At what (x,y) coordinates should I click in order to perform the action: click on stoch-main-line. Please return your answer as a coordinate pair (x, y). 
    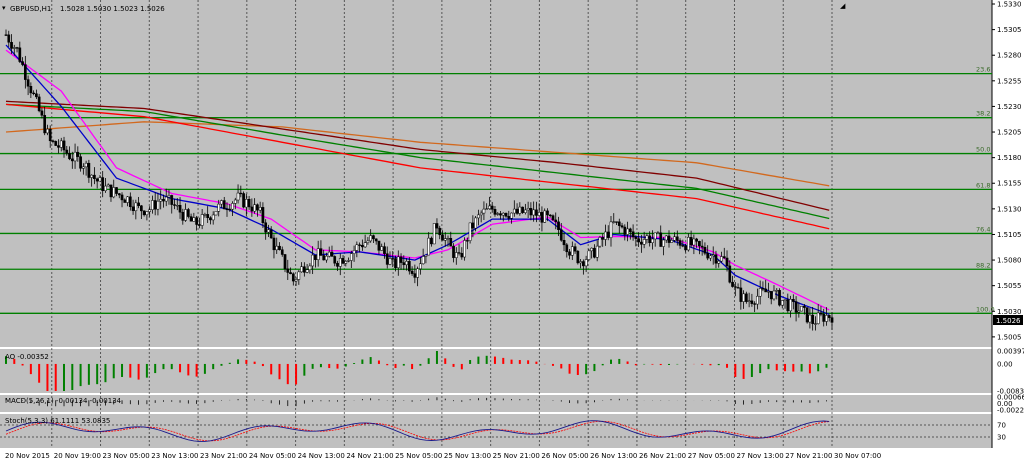
    Looking at the image, I should click on (417, 431).